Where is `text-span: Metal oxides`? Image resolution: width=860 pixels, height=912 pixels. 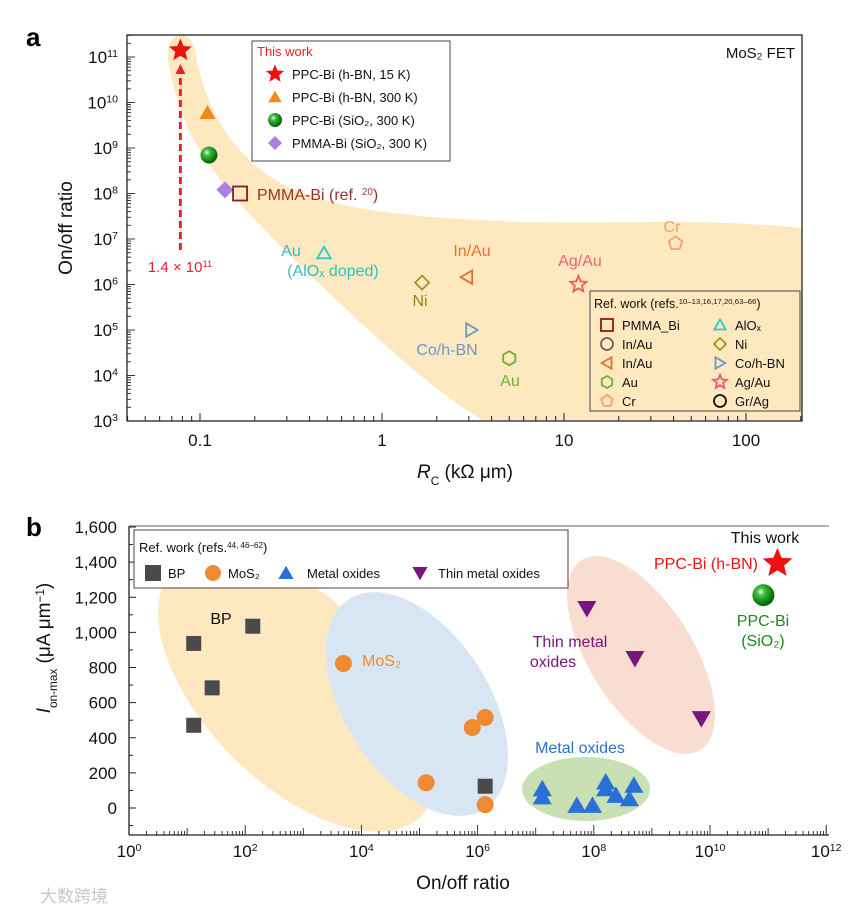 text-span: Metal oxides is located at coordinates (580, 748).